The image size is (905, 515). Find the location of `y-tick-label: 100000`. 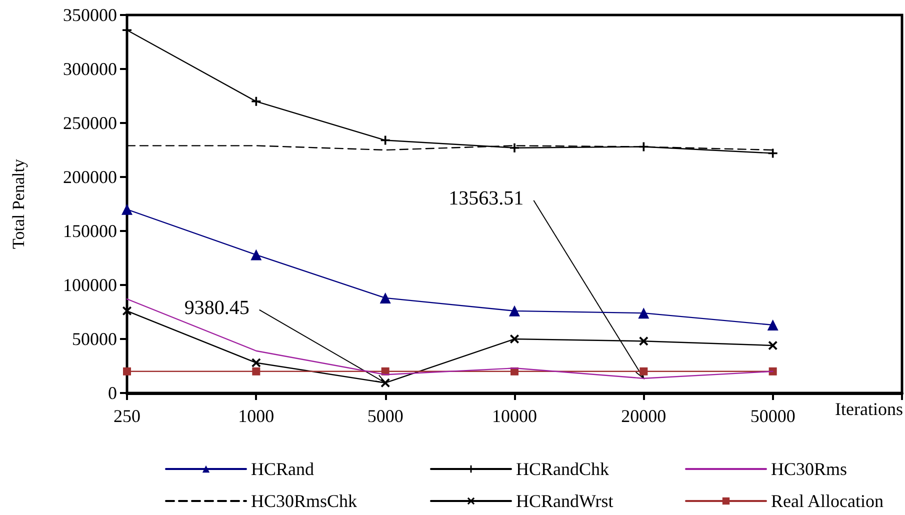

y-tick-label: 100000 is located at coordinates (90, 285).